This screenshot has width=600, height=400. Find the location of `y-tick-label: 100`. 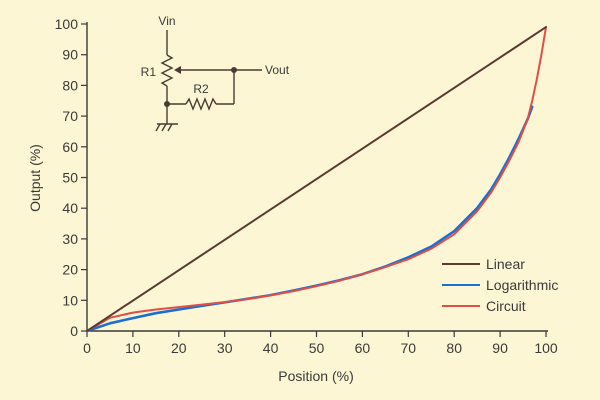

y-tick-label: 100 is located at coordinates (67, 24).